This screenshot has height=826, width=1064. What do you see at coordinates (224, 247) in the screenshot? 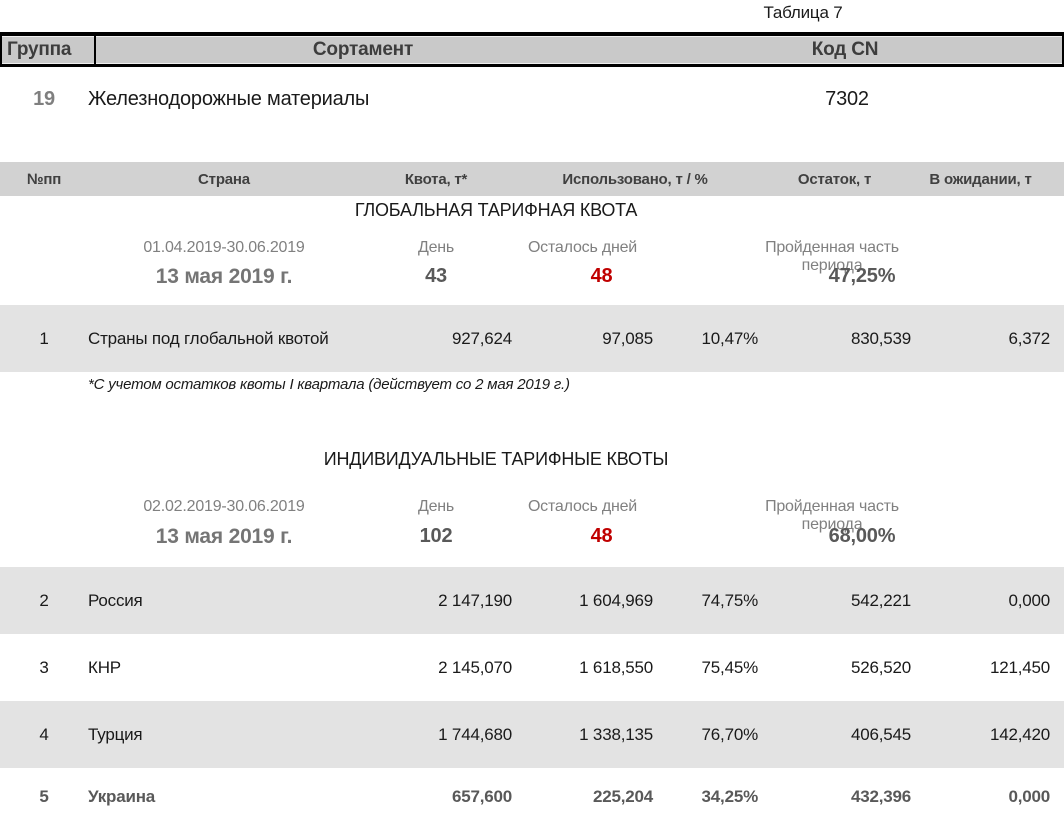
I see `period-label: 01.04.2019-30.06.2019` at bounding box center [224, 247].